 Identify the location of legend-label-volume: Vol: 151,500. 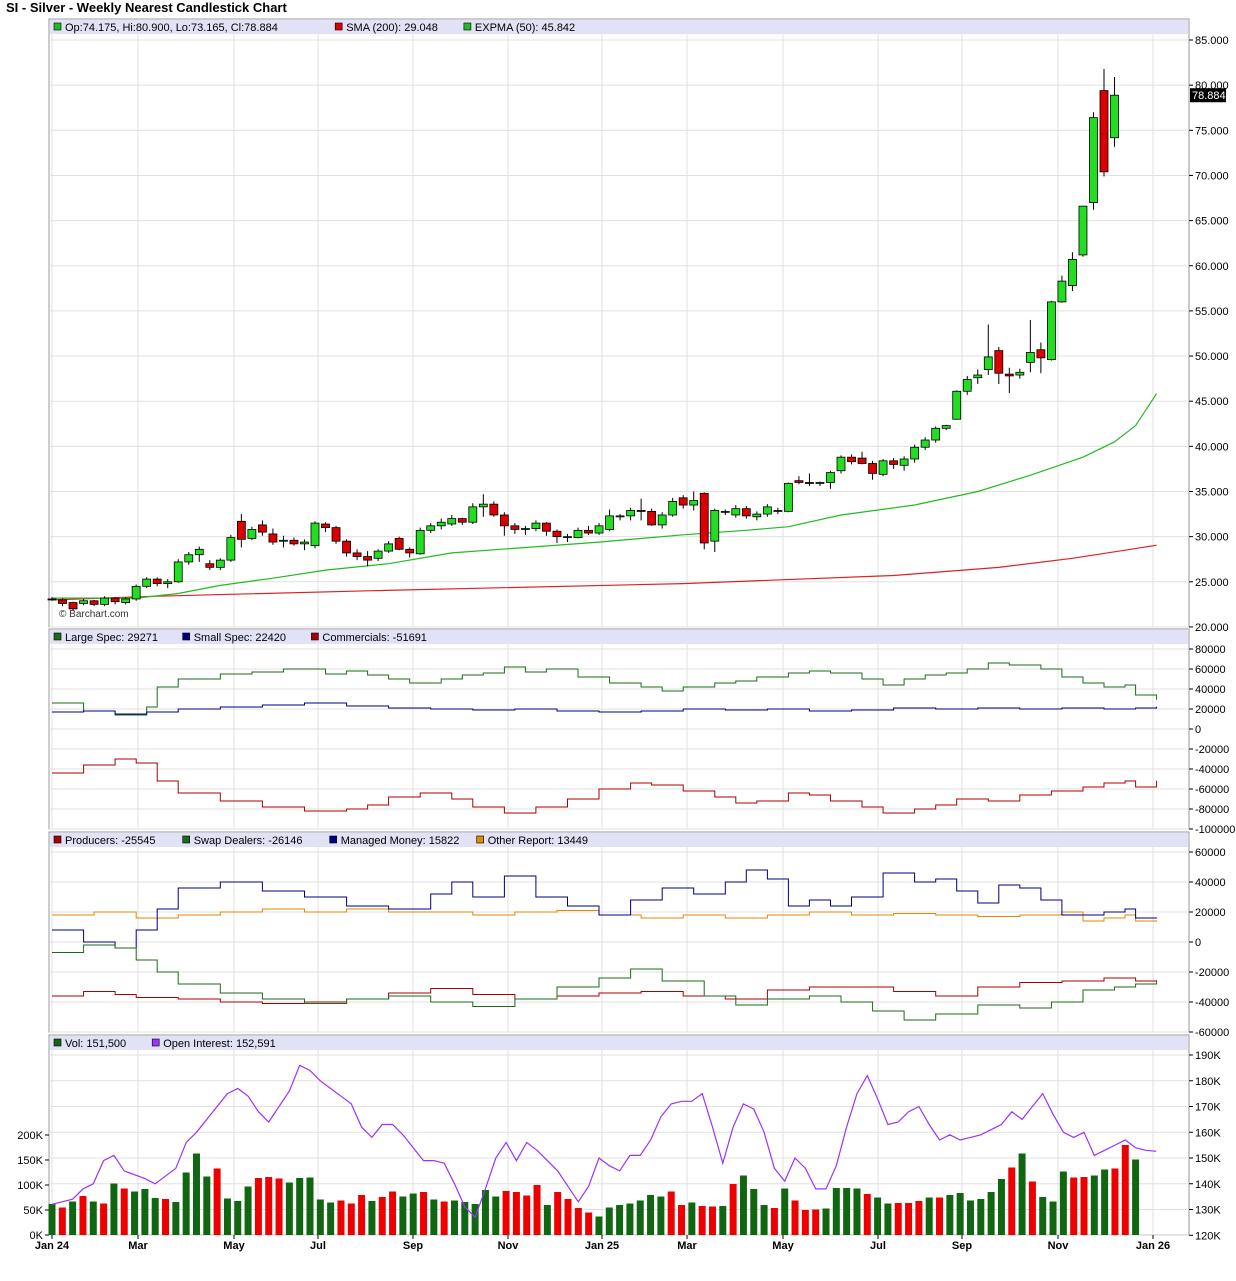
(95, 1044).